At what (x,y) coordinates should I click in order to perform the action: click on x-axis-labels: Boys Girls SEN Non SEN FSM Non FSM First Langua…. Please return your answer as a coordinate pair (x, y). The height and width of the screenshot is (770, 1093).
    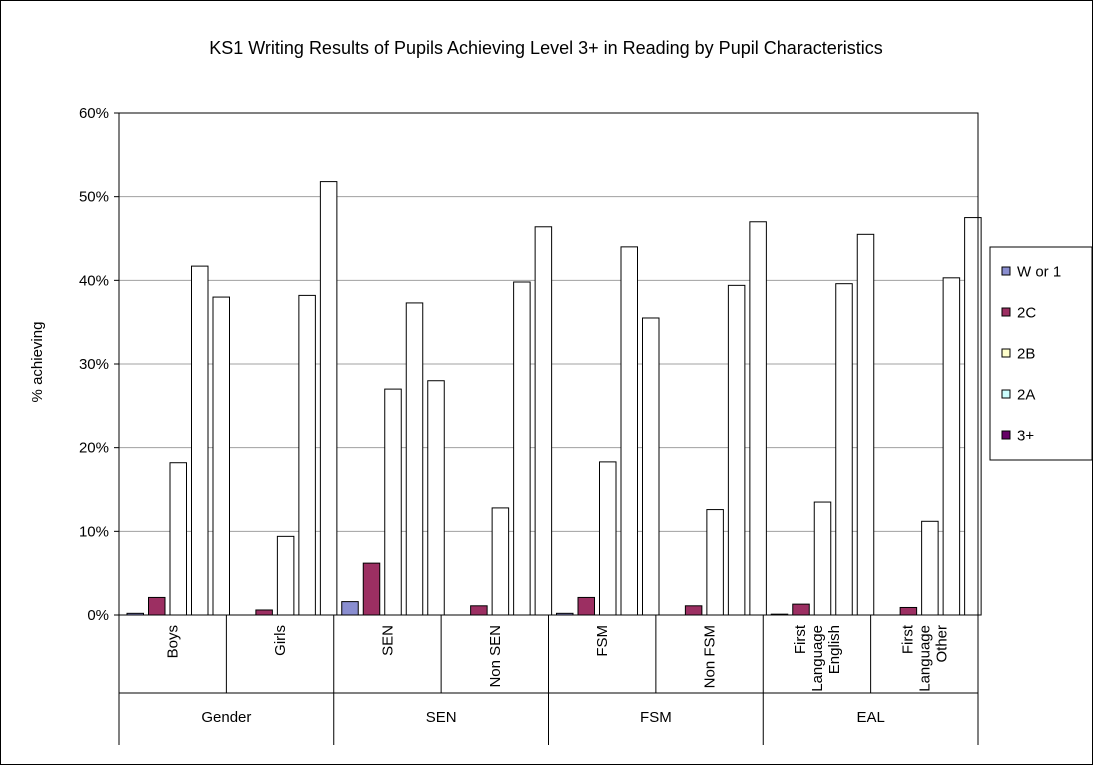
    Looking at the image, I should click on (558, 675).